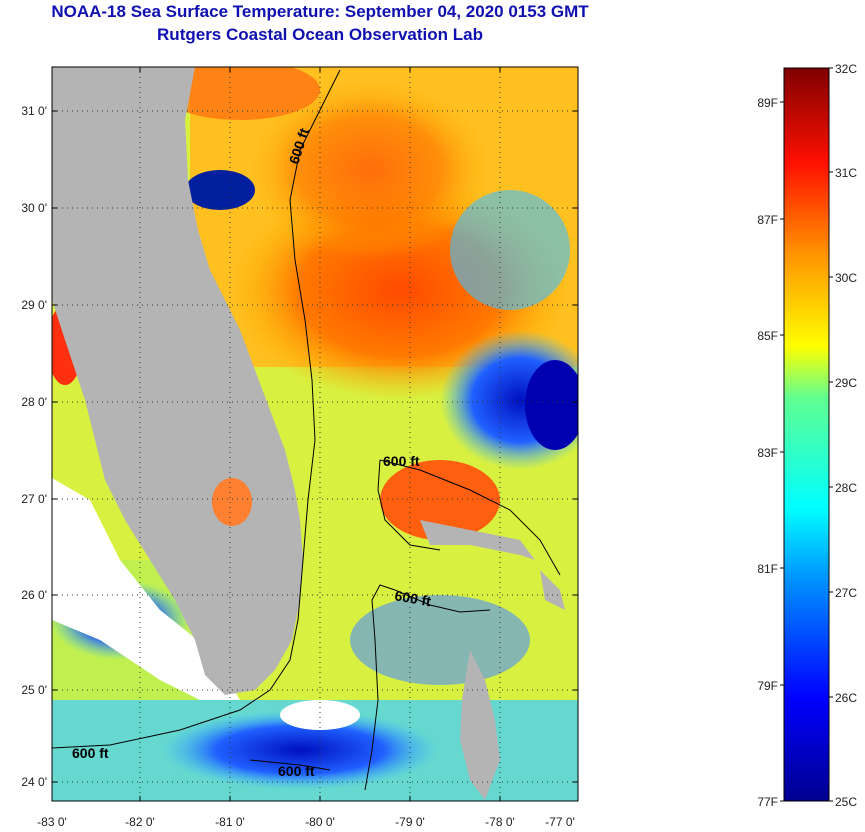 Image resolution: width=865 pixels, height=832 pixels. Describe the element at coordinates (34, 402) in the screenshot. I see `lat-label: 28 0'` at that location.